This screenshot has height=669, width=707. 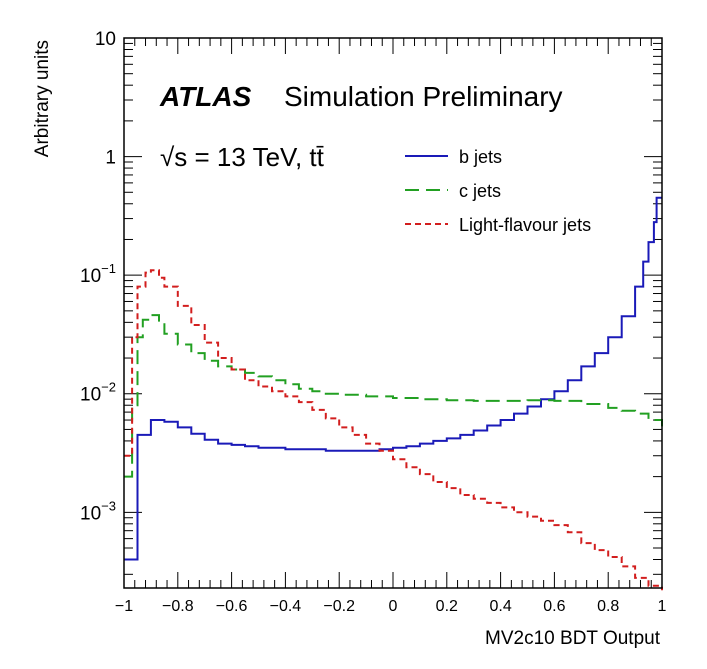 I want to click on legend: b jets c jets Light-flavour jets, so click(x=498, y=191).